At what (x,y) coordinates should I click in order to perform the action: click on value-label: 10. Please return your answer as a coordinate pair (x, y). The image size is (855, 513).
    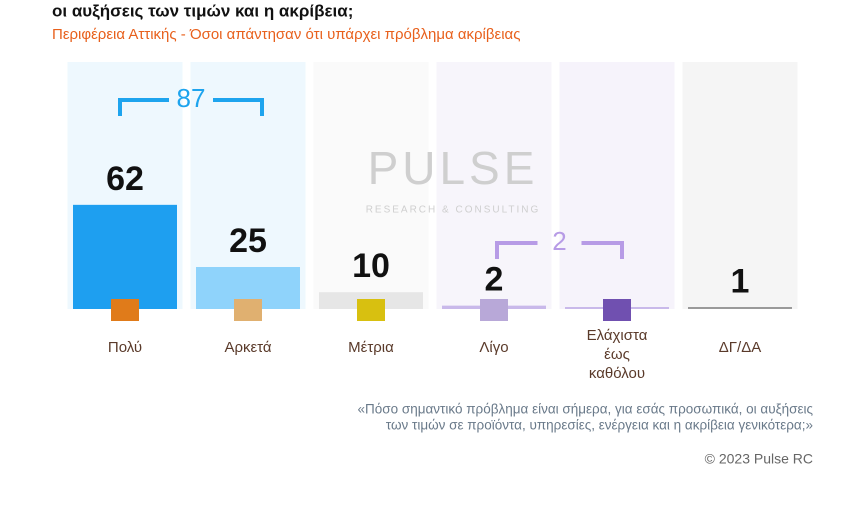
    Looking at the image, I should click on (371, 266).